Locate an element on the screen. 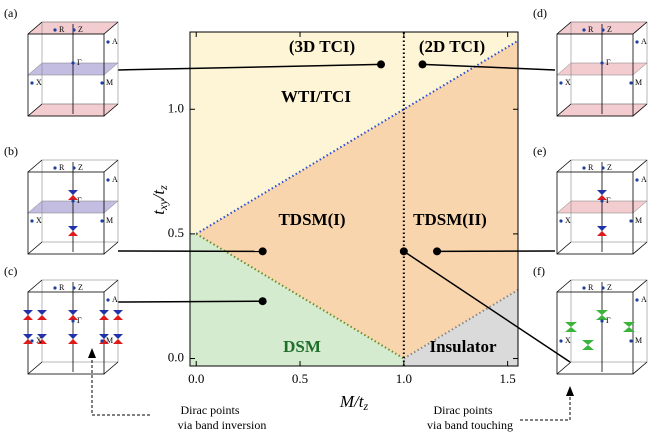 Image resolution: width=665 pixels, height=447 pixels. x-tick-label: 0.0 is located at coordinates (196, 378).